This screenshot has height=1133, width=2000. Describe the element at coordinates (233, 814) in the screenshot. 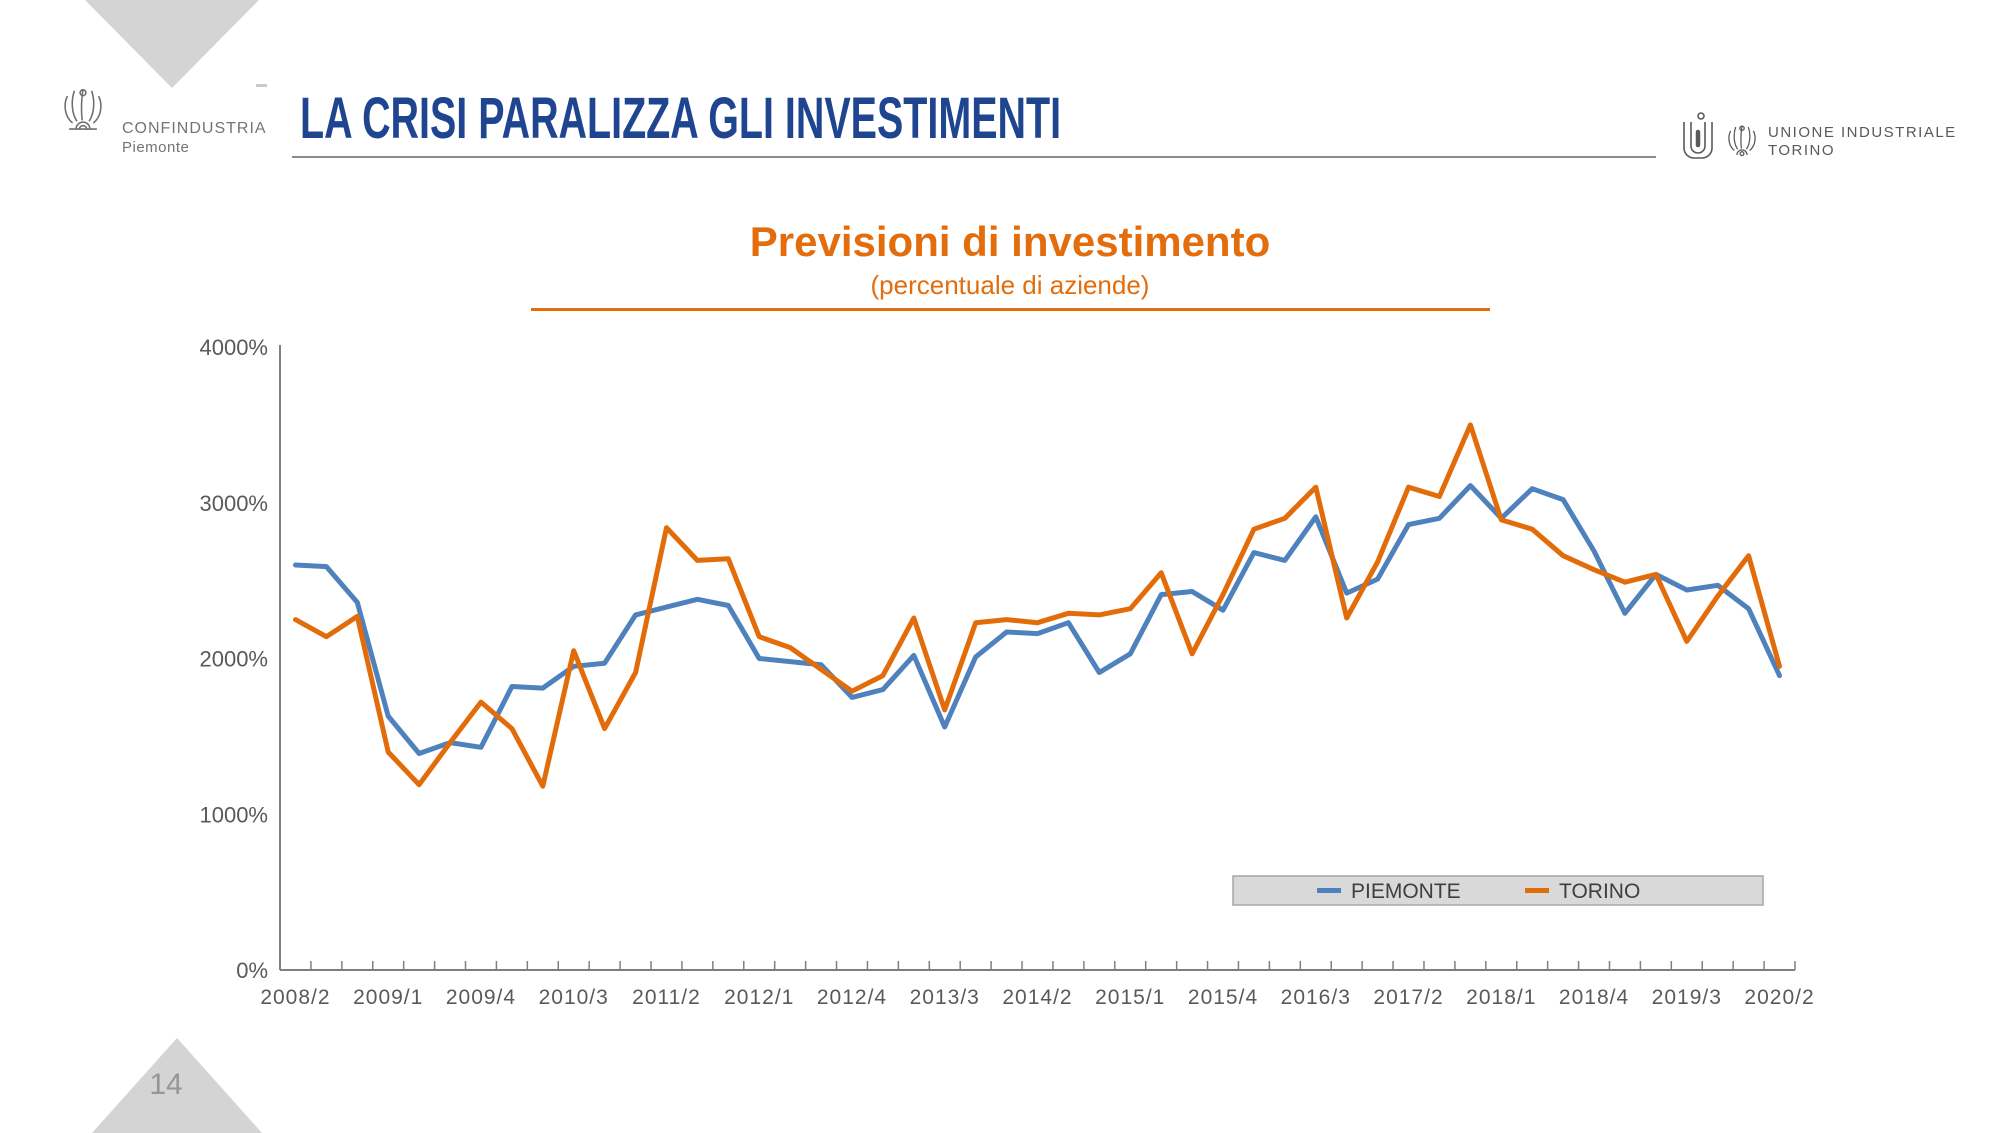

I see `y-axis-label: 1000%` at that location.